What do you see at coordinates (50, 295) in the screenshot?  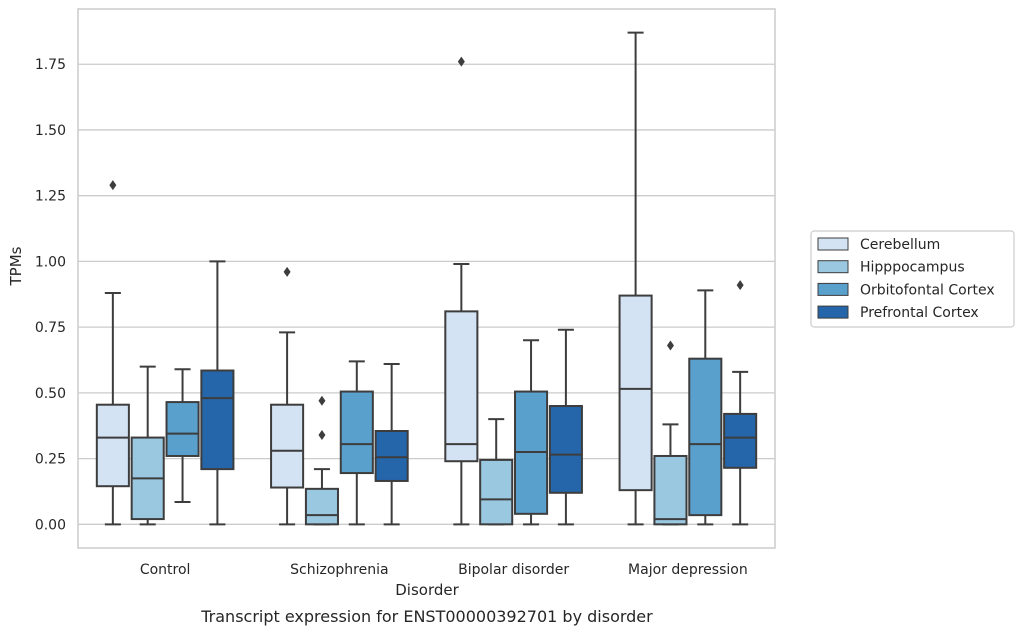 I see `y-axis: 0.00 0.25 0.50 0.75 1.00 1.25 1.50 1.75` at bounding box center [50, 295].